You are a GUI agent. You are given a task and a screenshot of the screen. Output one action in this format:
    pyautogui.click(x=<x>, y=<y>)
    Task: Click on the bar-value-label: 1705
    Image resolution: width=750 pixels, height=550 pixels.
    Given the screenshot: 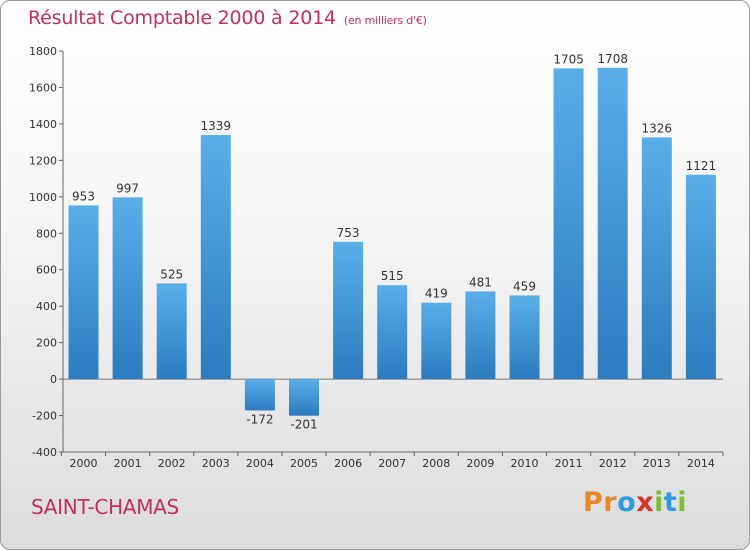 What is the action you would take?
    pyautogui.click(x=568, y=59)
    